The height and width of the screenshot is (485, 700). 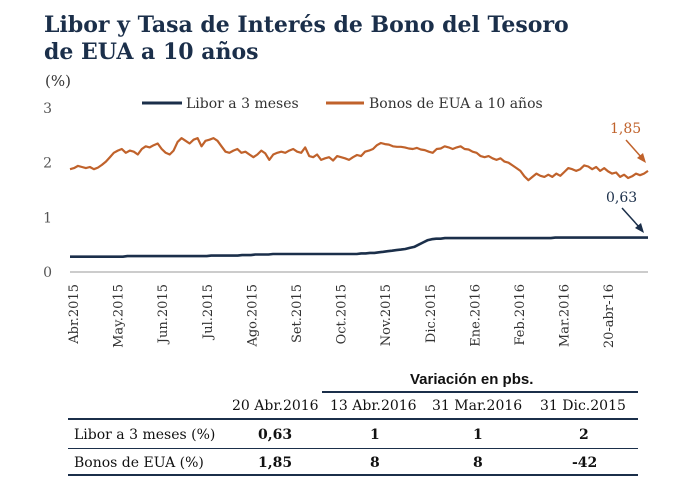 What do you see at coordinates (478, 463) in the screenshot?
I see `cell-bonos-3: 8` at bounding box center [478, 463].